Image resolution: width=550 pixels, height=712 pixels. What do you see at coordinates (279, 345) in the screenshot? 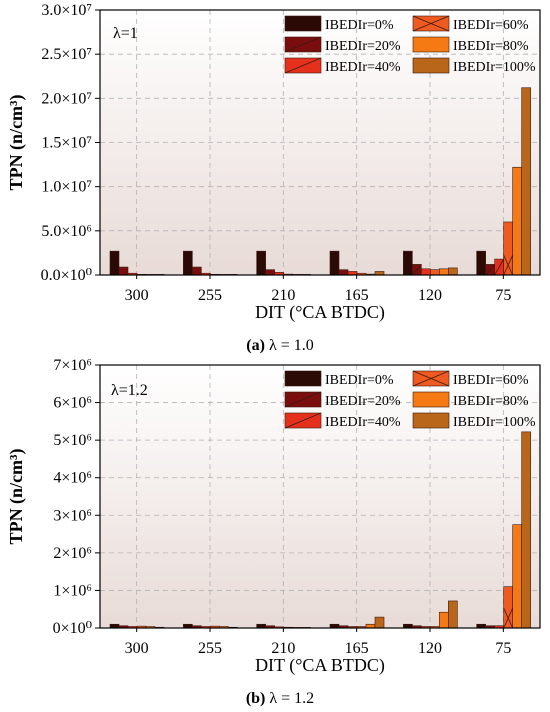
I see `figure-caption: (a) λ = 1.0` at bounding box center [279, 345].